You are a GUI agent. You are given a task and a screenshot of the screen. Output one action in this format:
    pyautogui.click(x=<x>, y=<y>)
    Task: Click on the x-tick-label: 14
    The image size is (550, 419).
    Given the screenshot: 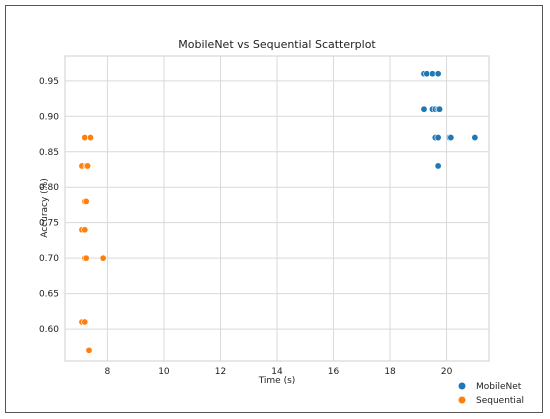 What is the action you would take?
    pyautogui.click(x=277, y=372)
    